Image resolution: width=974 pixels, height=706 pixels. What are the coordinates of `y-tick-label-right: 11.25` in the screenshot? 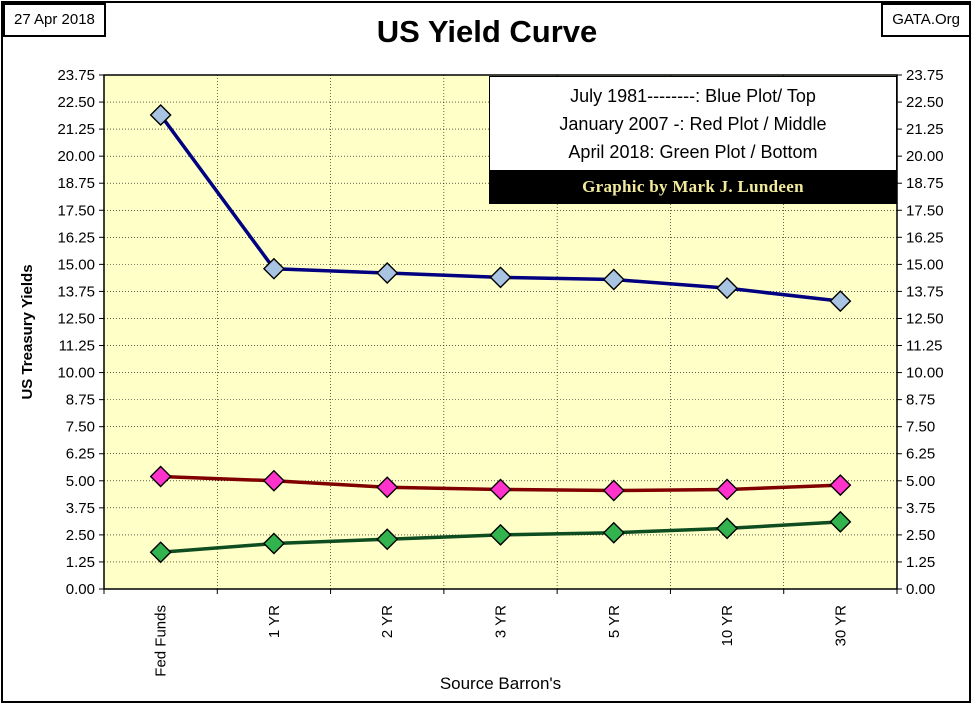 It's located at (924, 346).